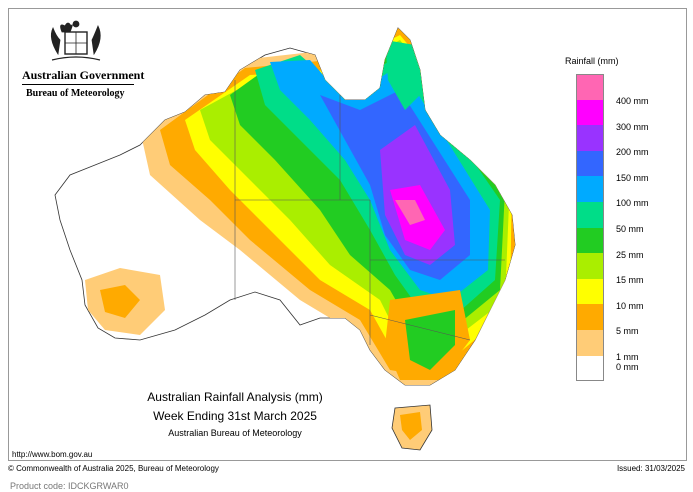  I want to click on logo-divider, so click(78, 84).